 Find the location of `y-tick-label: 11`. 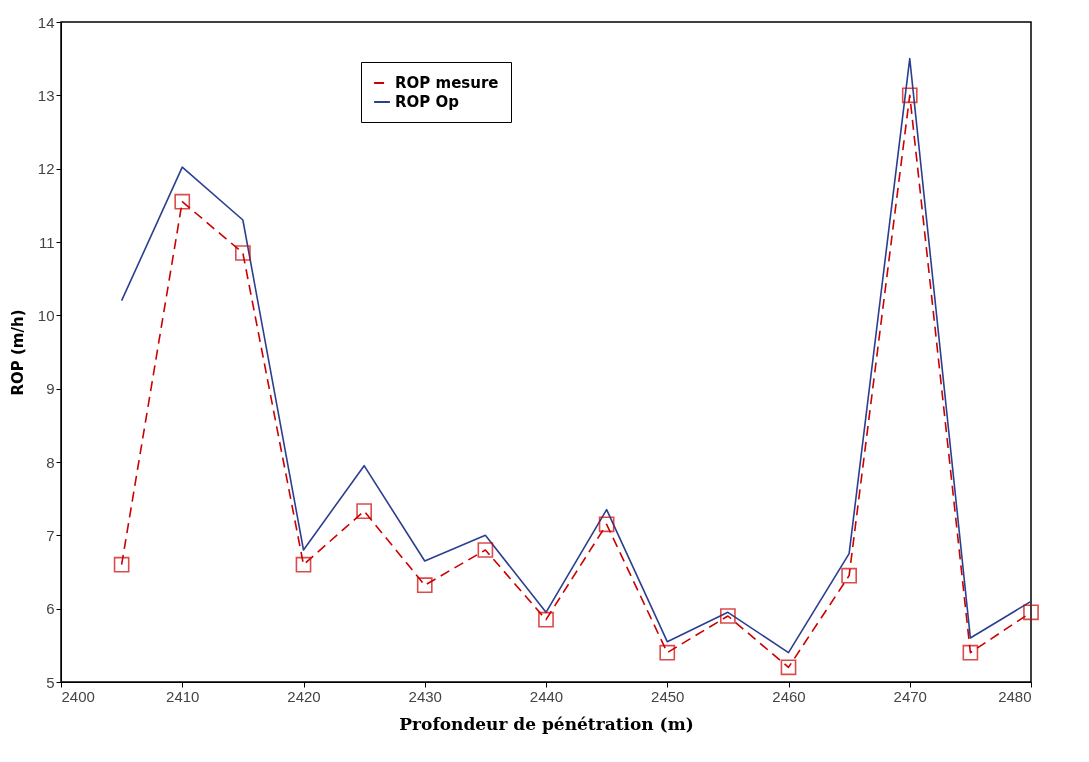

y-tick-label: 11 is located at coordinates (46, 242).